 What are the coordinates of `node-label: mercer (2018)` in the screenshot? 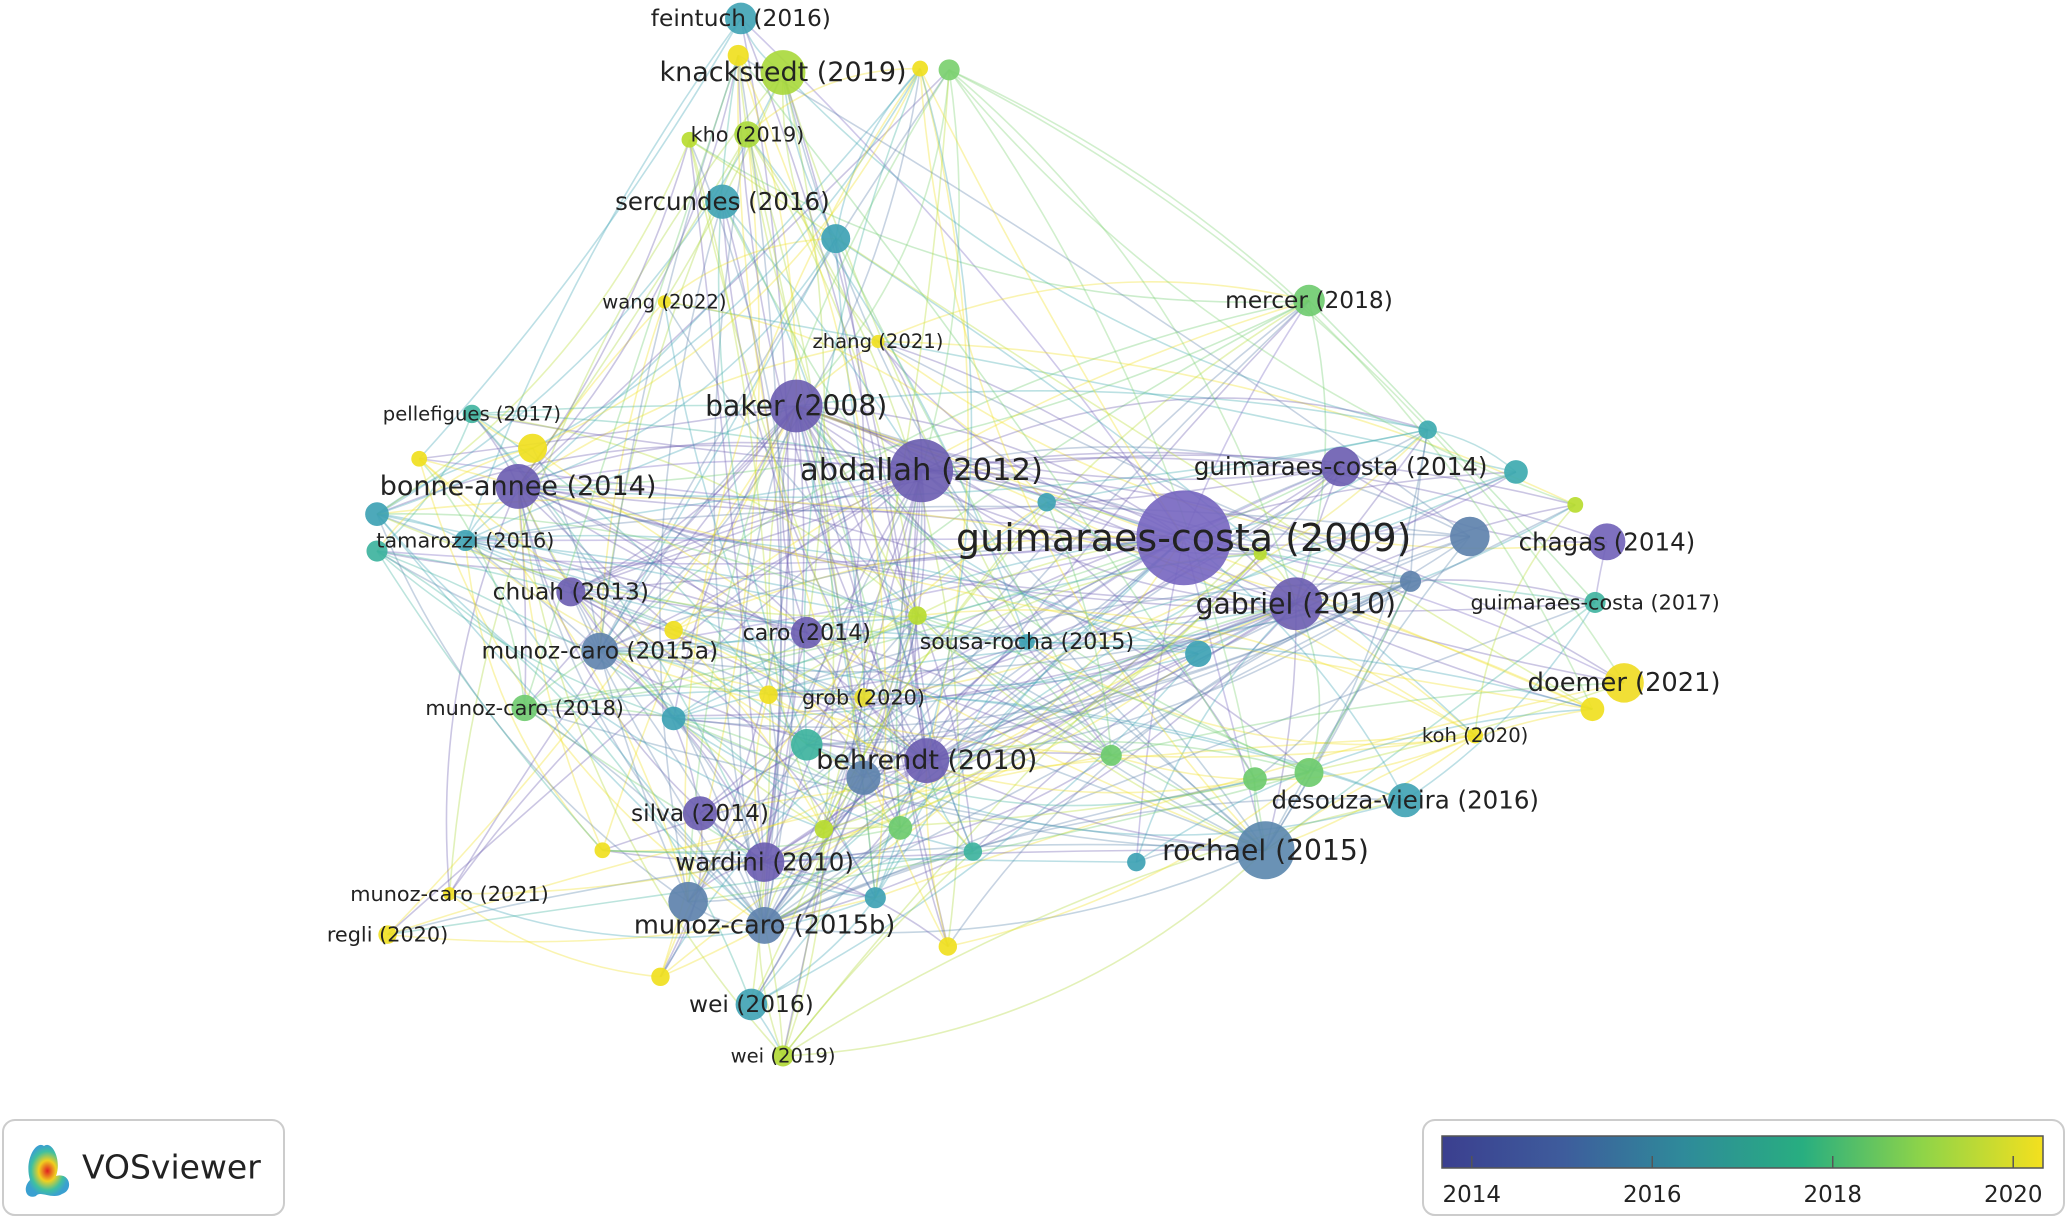 It's located at (1309, 300).